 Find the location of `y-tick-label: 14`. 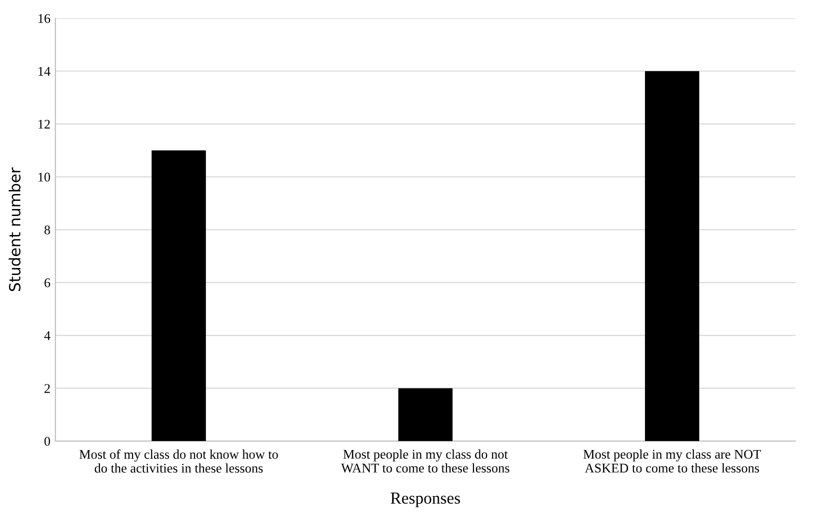

y-tick-label: 14 is located at coordinates (44, 71).